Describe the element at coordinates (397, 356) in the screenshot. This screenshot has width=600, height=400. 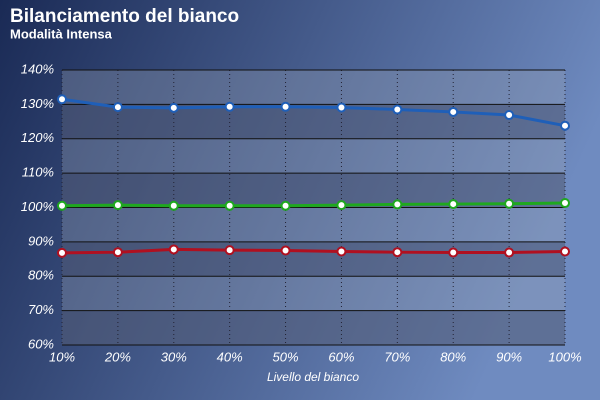
I see `x-tick-label: 70%` at that location.